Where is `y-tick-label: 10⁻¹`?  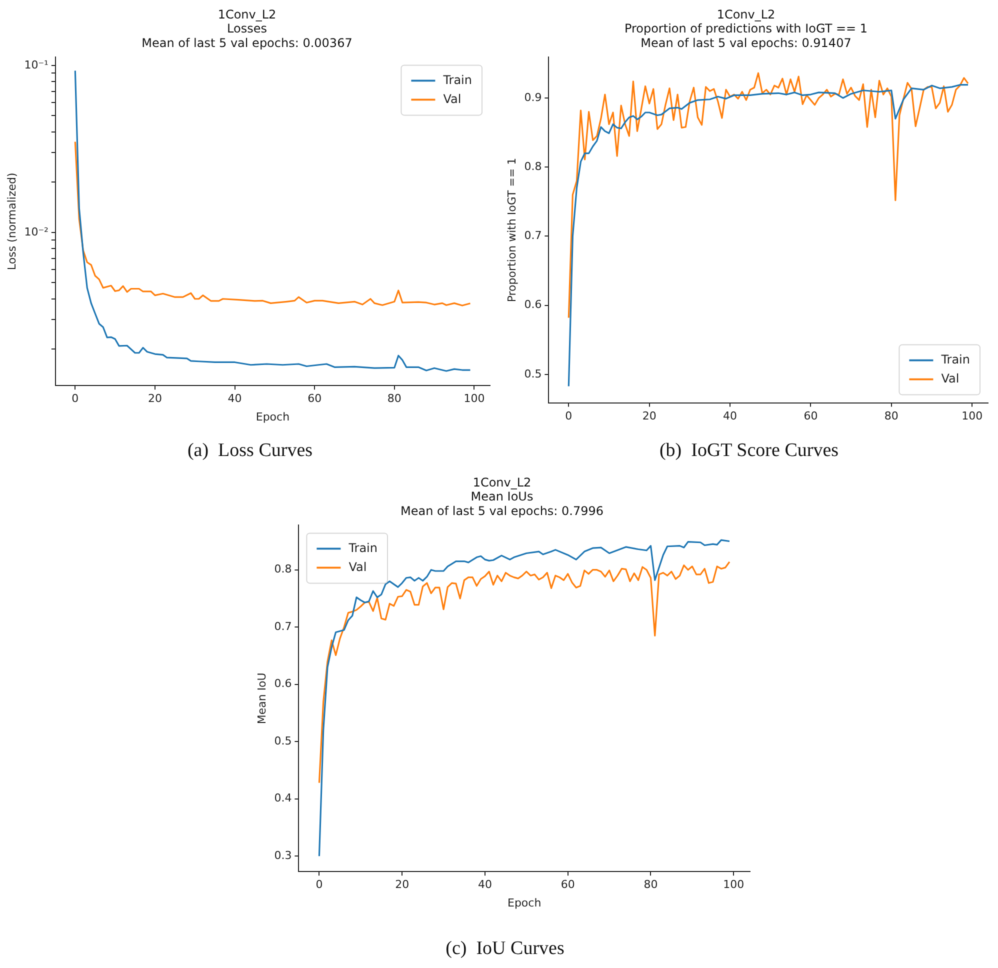
y-tick-label: 10⁻¹ is located at coordinates (36, 65).